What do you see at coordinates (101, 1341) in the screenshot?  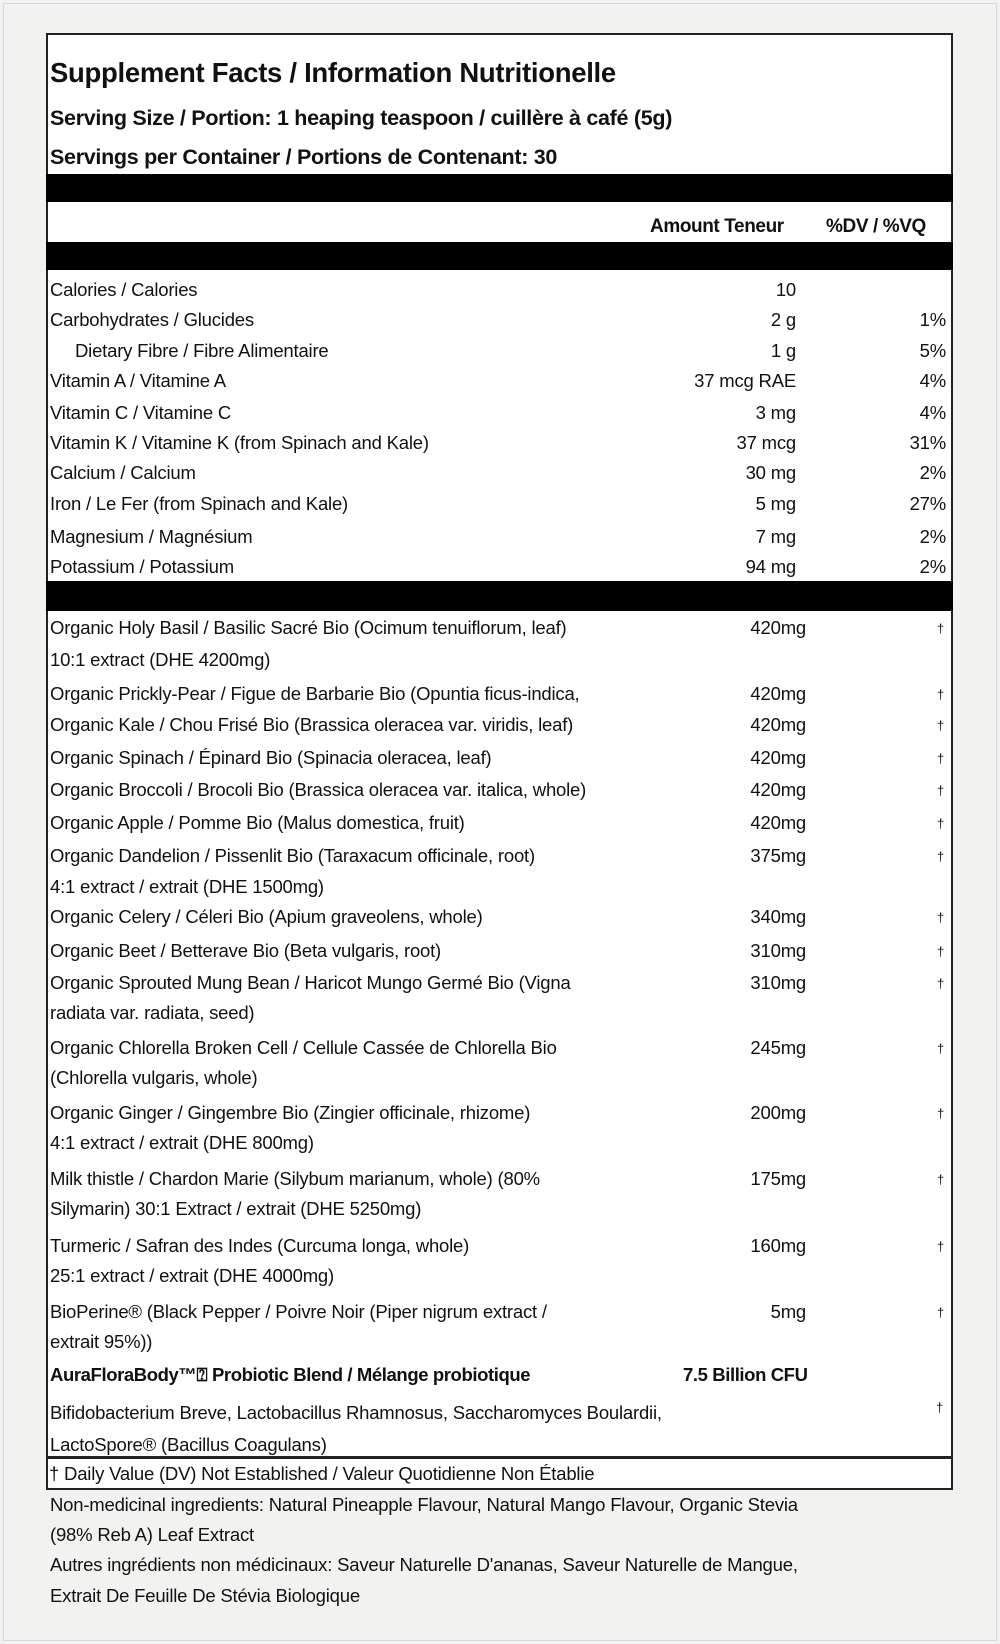 I see `ingredient-name-line: extrait 95%))` at bounding box center [101, 1341].